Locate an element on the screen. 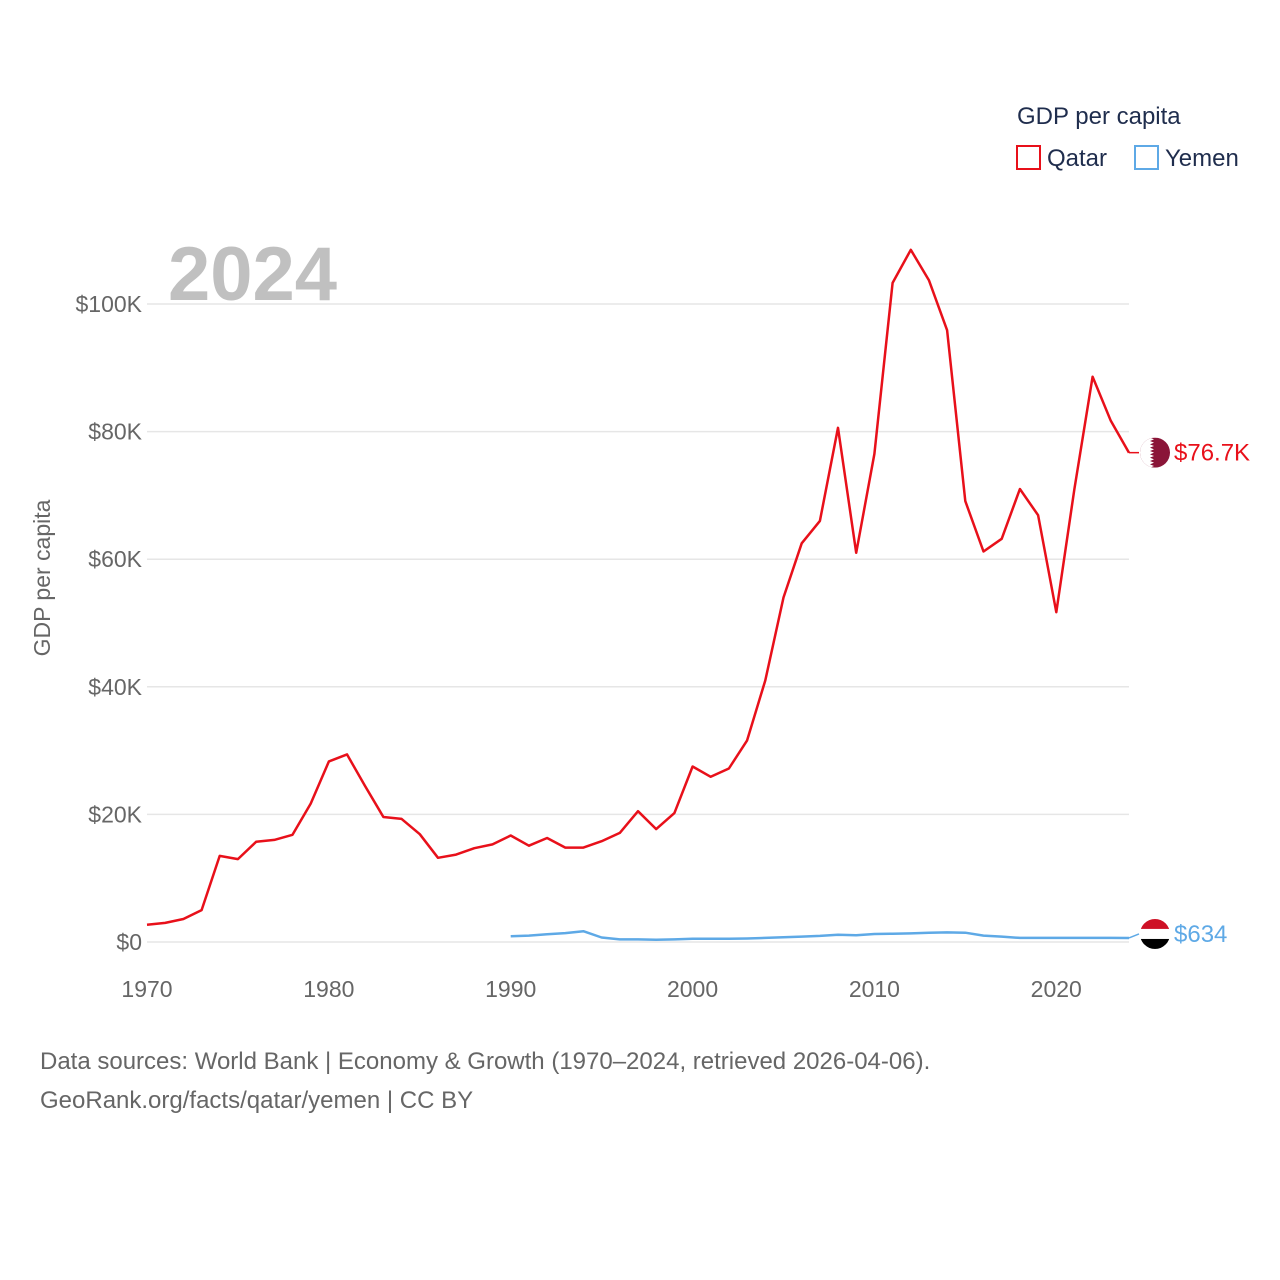 This screenshot has height=1280, width=1280. y-tick-label: $80K is located at coordinates (115, 432).